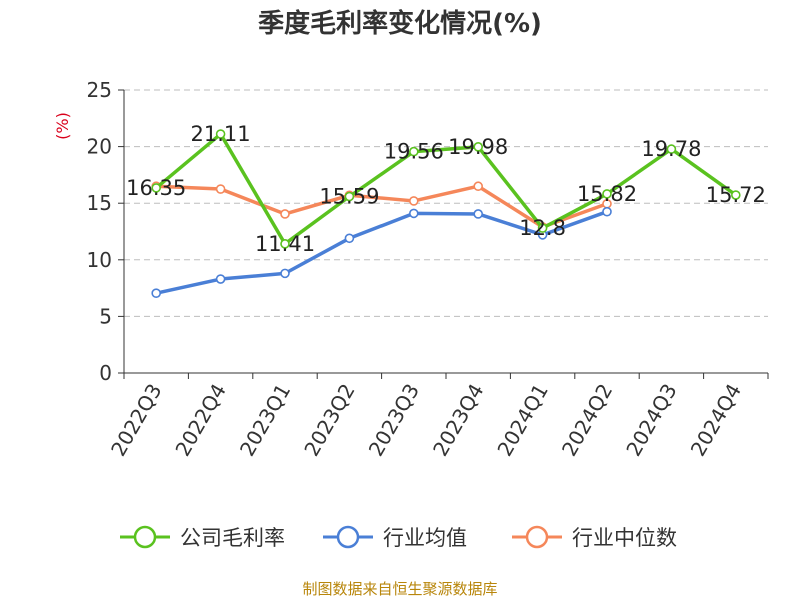 The width and height of the screenshot is (800, 600). I want to click on data-label: 19.98, so click(478, 147).